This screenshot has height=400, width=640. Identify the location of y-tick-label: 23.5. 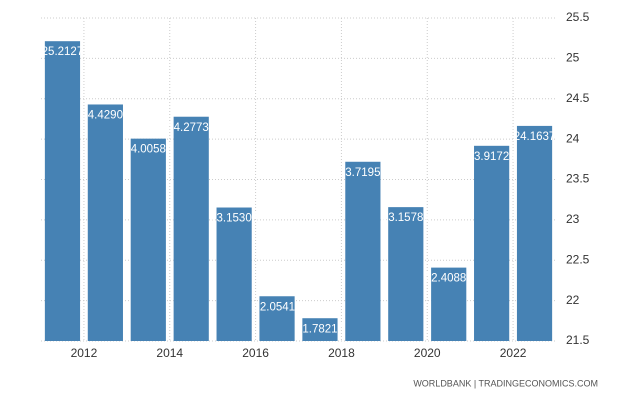
(578, 179).